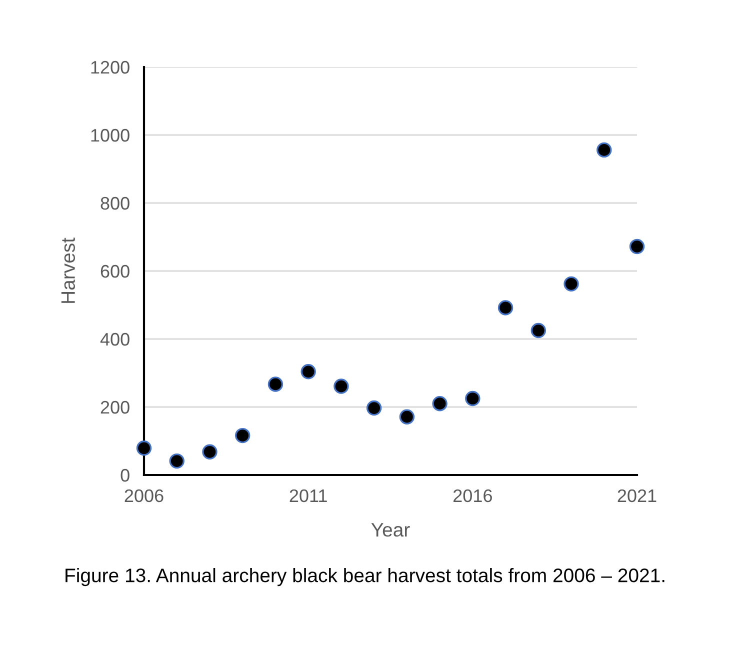  I want to click on y-tick-label: 1000, so click(110, 135).